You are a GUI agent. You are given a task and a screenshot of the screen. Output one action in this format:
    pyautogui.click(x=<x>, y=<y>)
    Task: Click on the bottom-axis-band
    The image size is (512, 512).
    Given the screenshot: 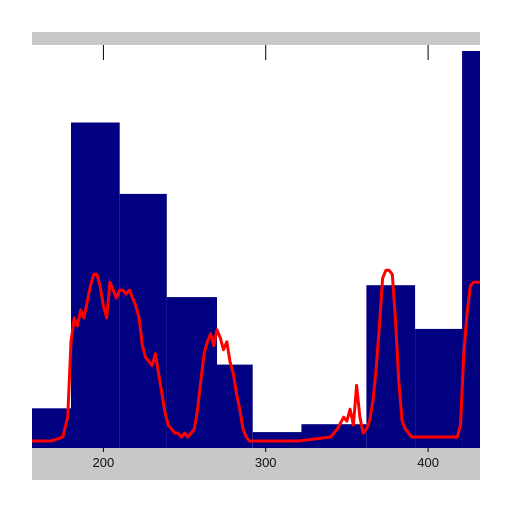 What is the action you would take?
    pyautogui.click(x=256, y=464)
    